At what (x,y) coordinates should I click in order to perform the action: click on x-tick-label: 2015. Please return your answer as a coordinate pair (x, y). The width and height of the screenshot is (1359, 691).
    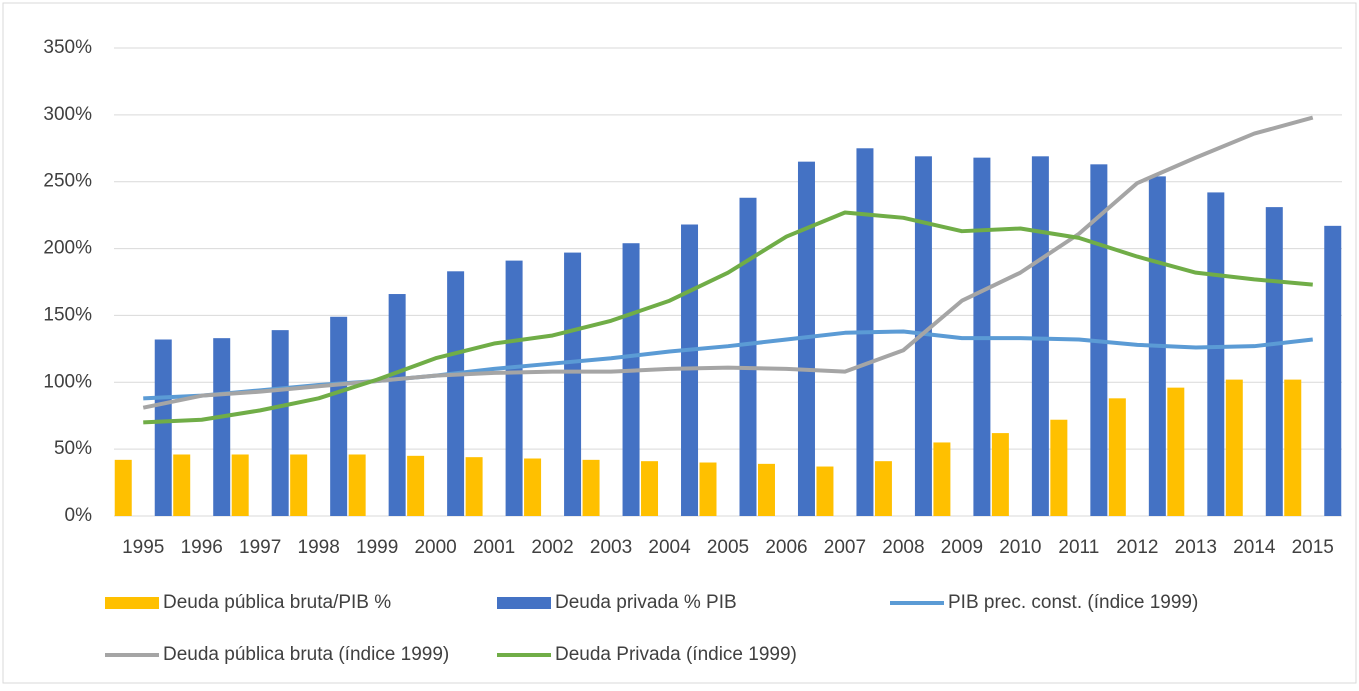
    Looking at the image, I should click on (1313, 547).